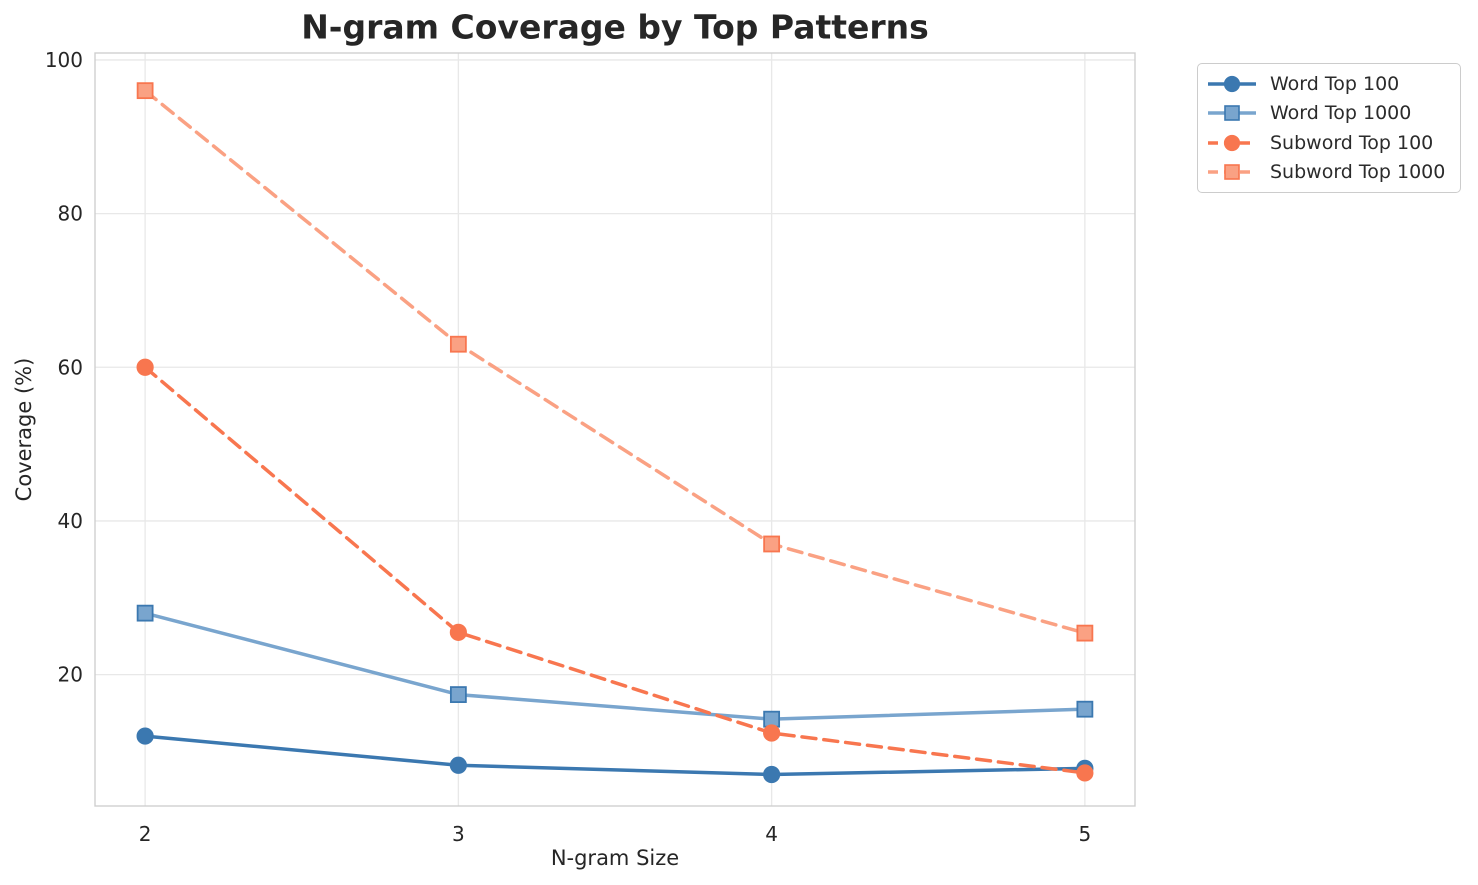  Describe the element at coordinates (771, 834) in the screenshot. I see `x-tick-label: 4` at that location.